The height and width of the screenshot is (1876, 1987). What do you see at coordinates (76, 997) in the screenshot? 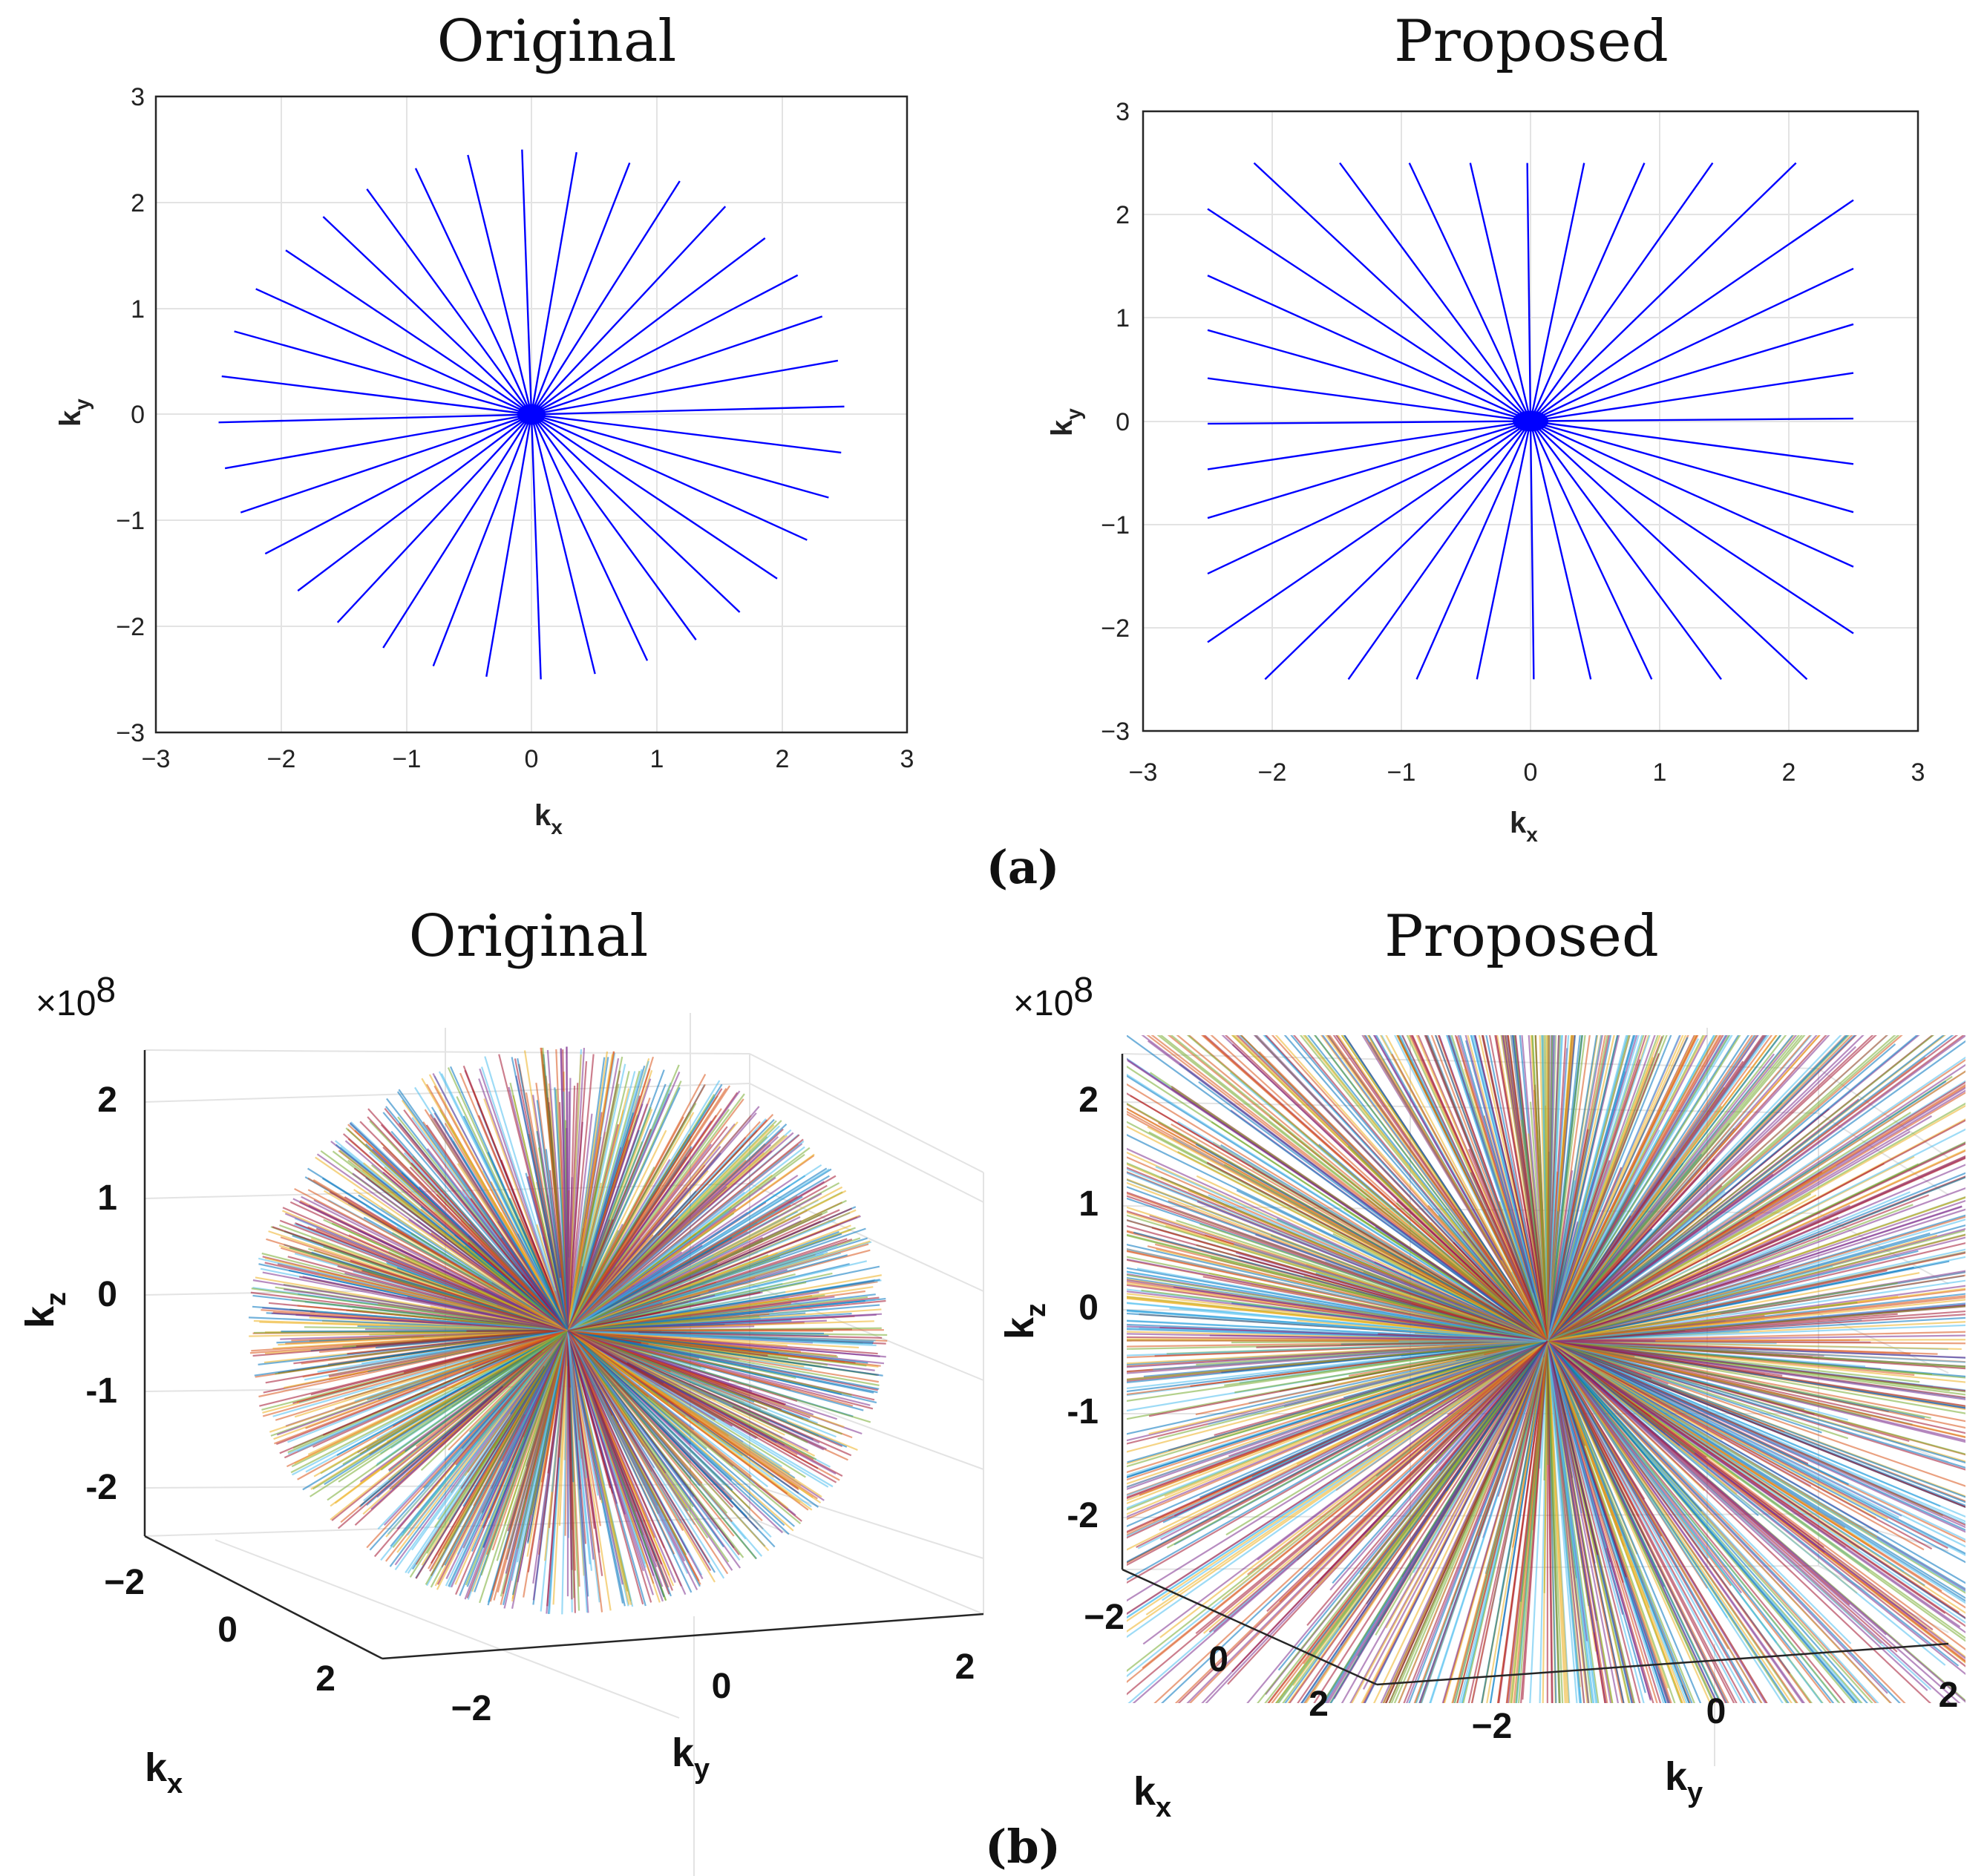
I see `axis-multiplier: ×10⁸` at bounding box center [76, 997].